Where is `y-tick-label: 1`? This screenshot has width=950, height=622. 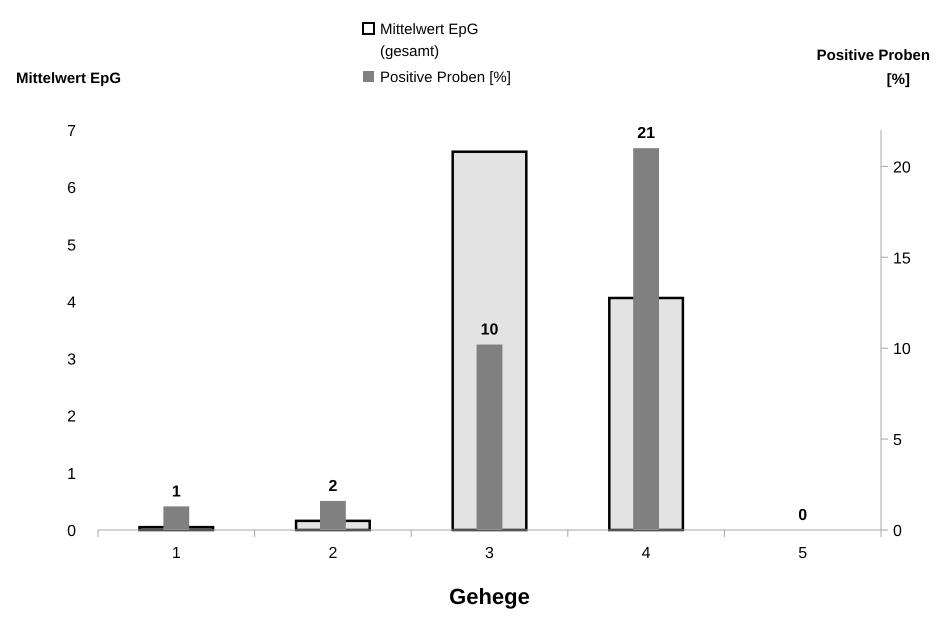
y-tick-label: 1 is located at coordinates (71, 474).